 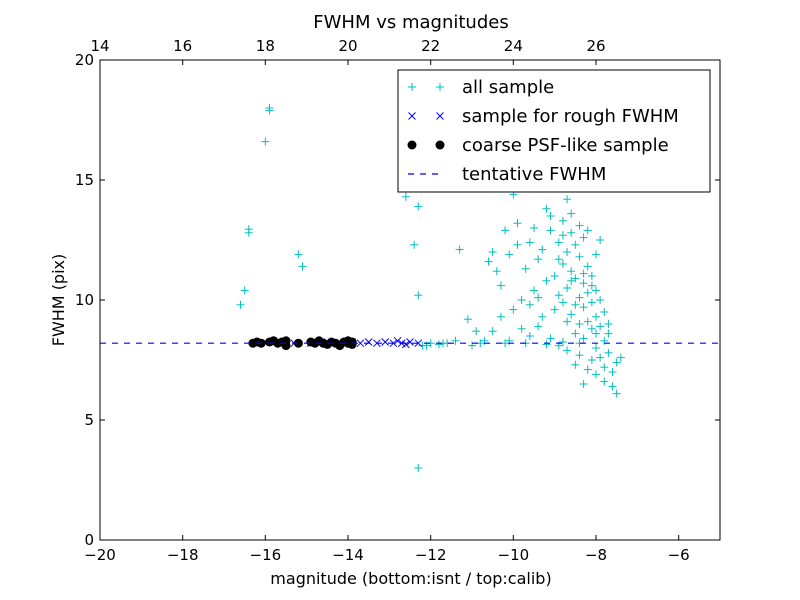 I want to click on y-tick-label: 0, so click(x=89, y=540).